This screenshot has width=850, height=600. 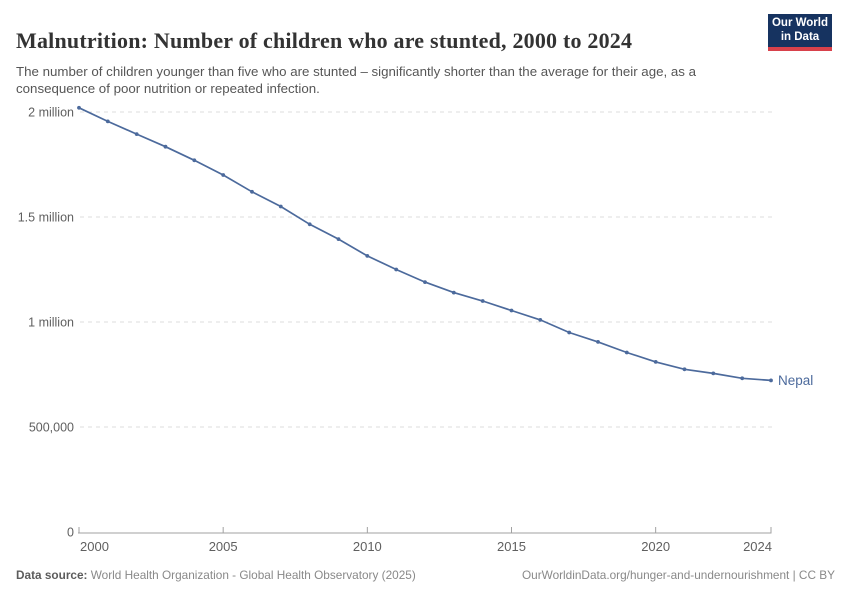 I want to click on data-source-label: Data source:, so click(x=52, y=575).